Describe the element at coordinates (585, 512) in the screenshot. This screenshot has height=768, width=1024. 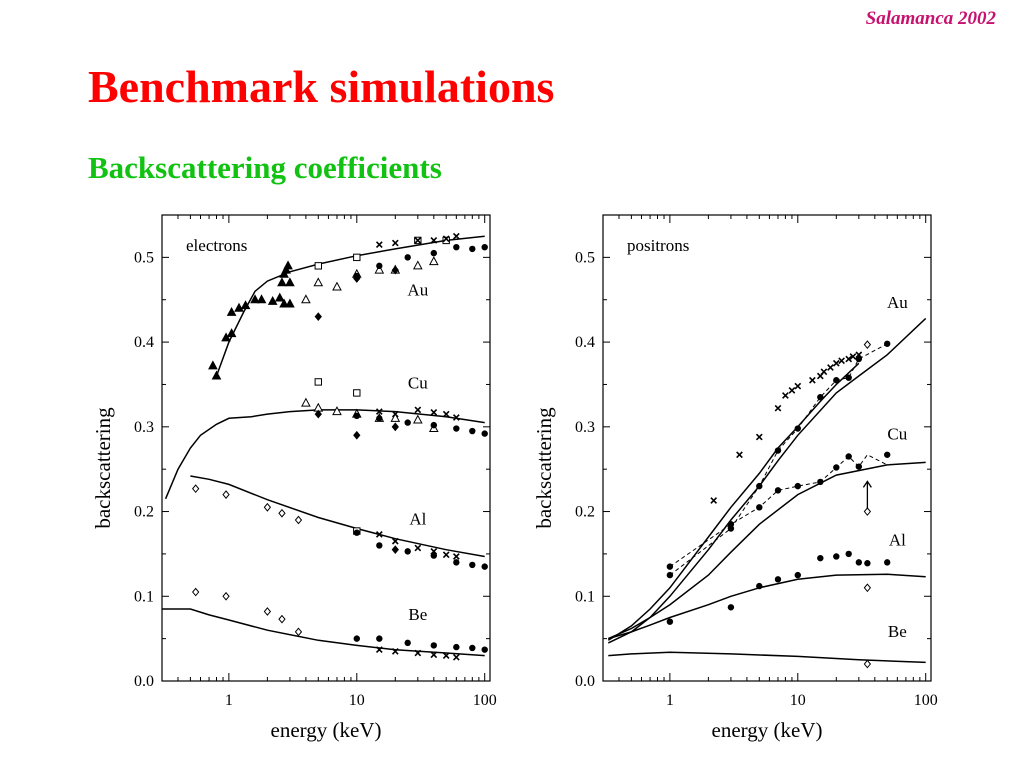
I see `y-tick-label: 0.2` at that location.